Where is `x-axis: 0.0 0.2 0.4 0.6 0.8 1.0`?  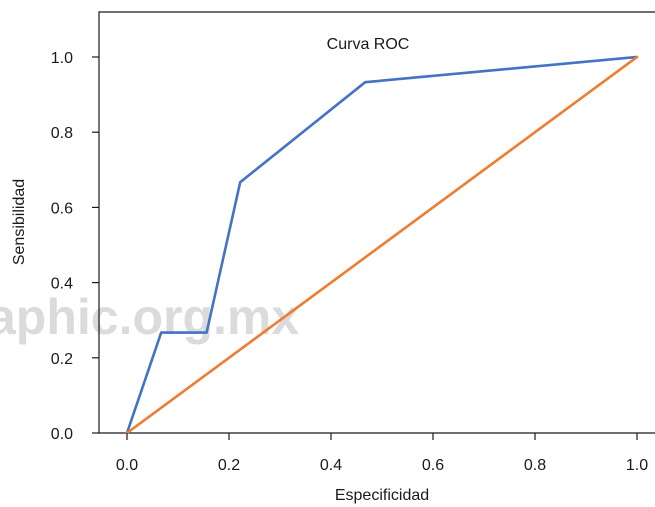
x-axis: 0.0 0.2 0.4 0.6 0.8 1.0 is located at coordinates (382, 453).